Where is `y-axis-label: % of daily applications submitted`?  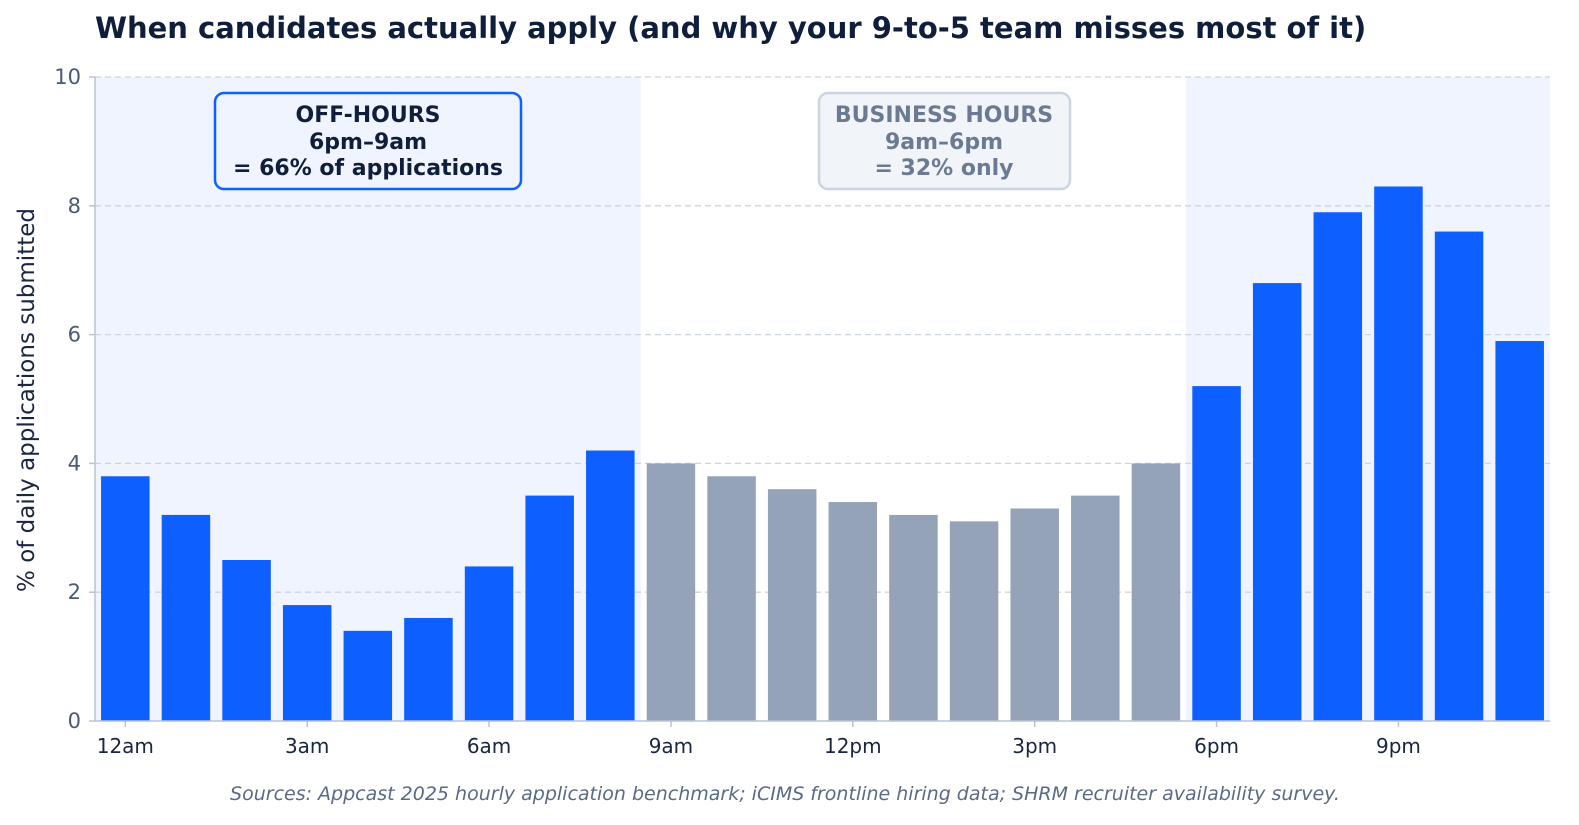 y-axis-label: % of daily applications submitted is located at coordinates (27, 400).